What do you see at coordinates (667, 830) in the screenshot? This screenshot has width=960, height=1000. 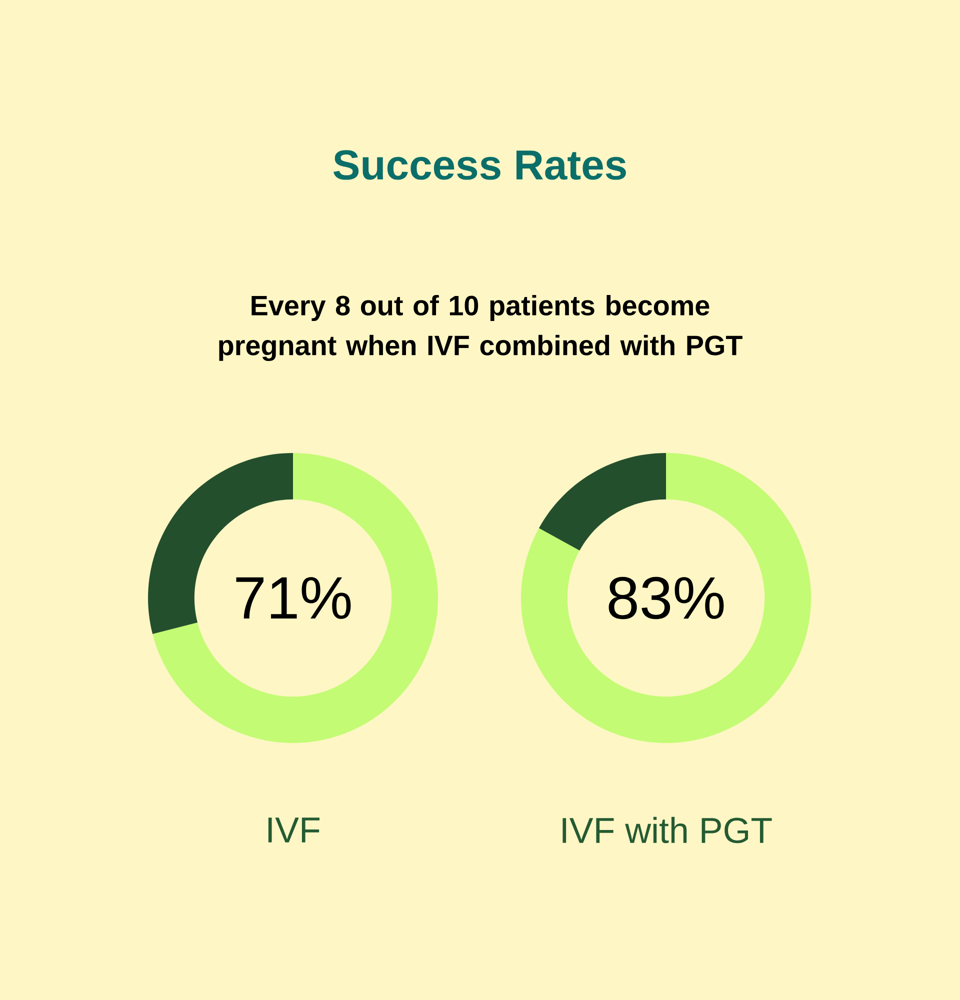 I see `text: IVF with PGT` at bounding box center [667, 830].